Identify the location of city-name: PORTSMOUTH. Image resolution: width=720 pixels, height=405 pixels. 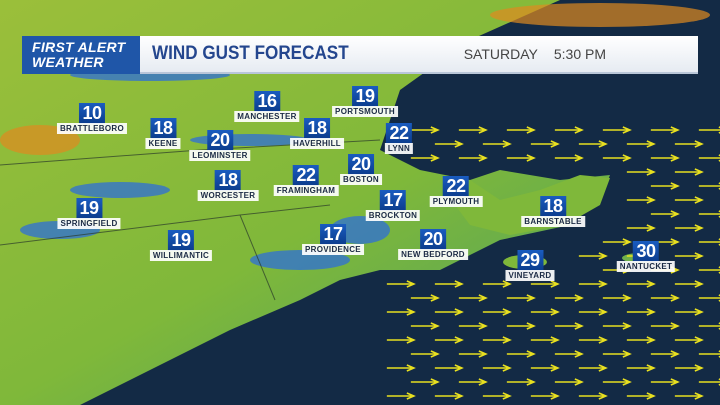
(365, 111).